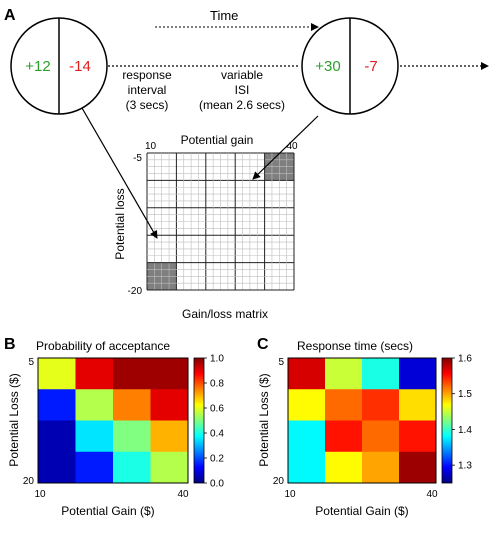 This screenshot has height=533, width=492. I want to click on heatmap-c-frame, so click(362, 420).